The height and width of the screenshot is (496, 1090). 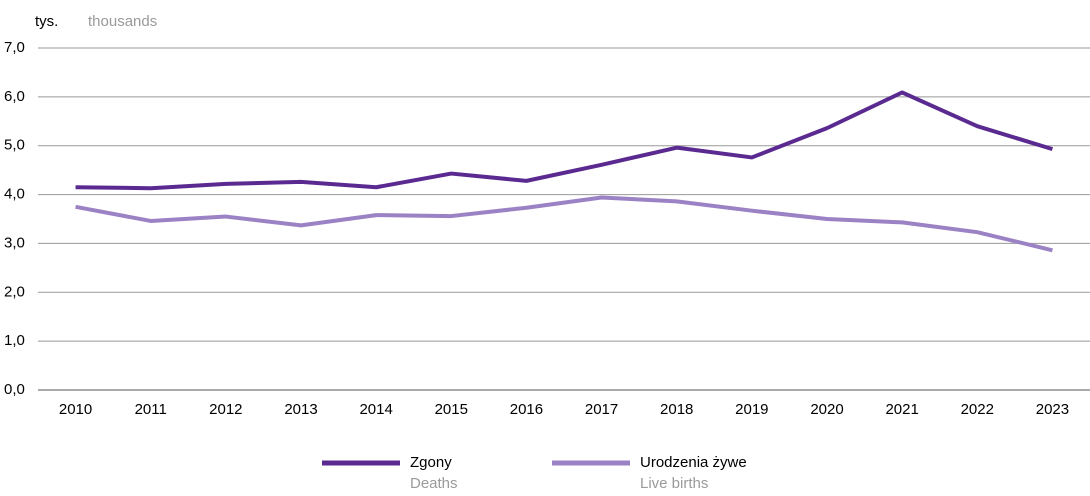 I want to click on x-tick-label: 2016, so click(x=526, y=409).